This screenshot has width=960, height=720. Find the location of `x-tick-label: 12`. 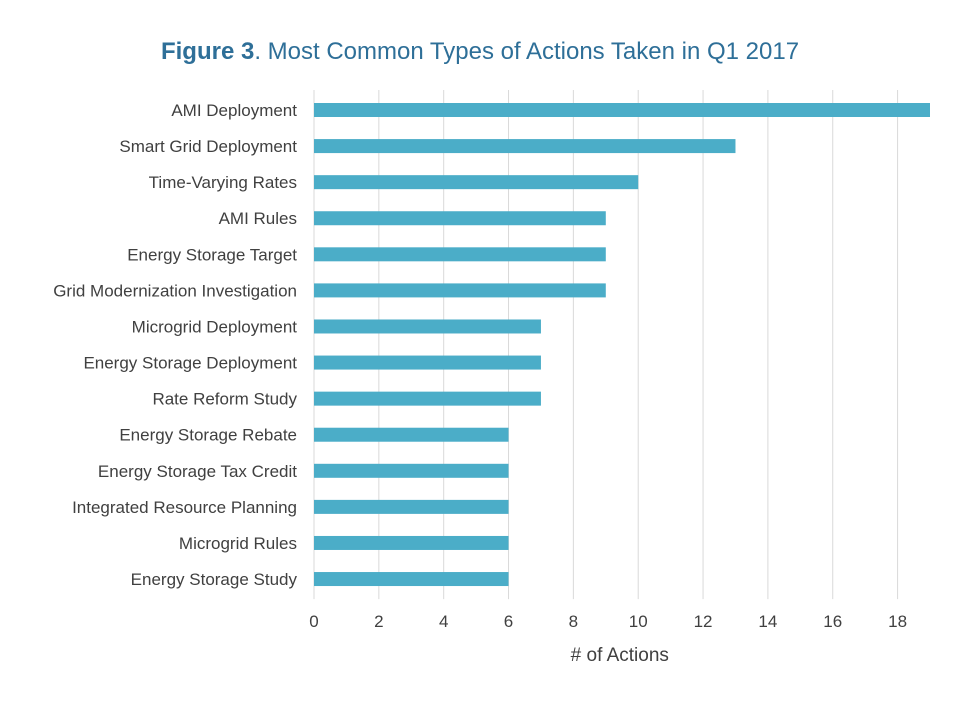

x-tick-label: 12 is located at coordinates (703, 621).